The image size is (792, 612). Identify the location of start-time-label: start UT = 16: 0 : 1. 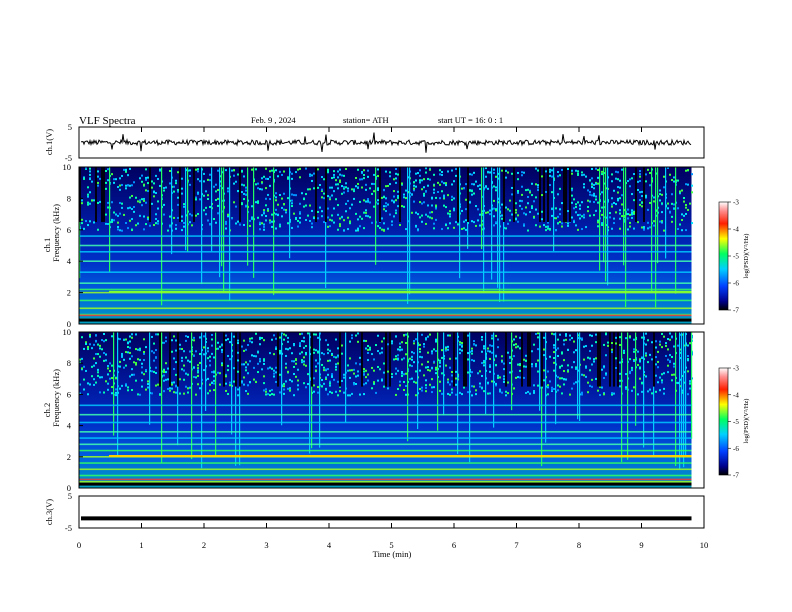
(470, 120).